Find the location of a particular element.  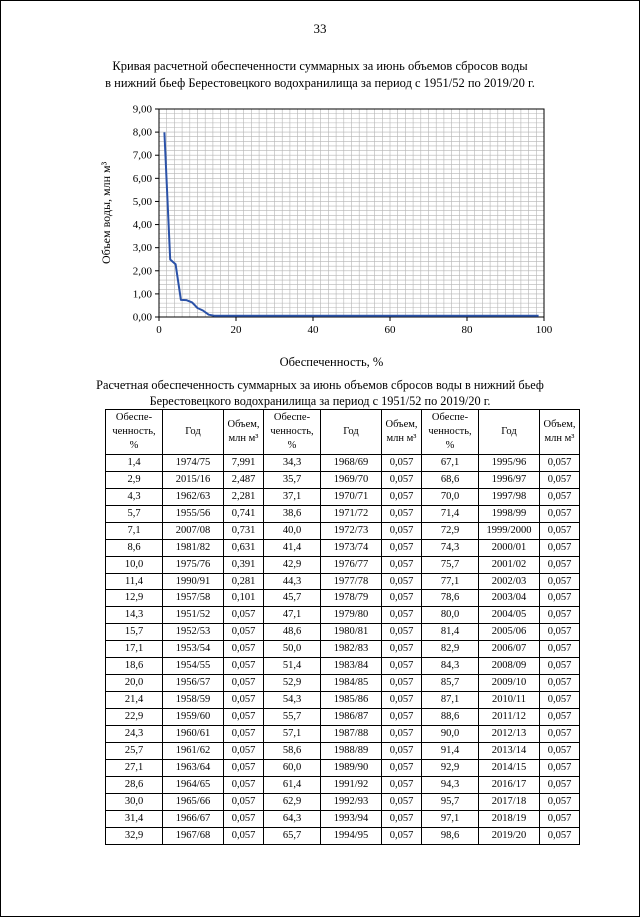

table-cell: 7,991 is located at coordinates (243, 462).